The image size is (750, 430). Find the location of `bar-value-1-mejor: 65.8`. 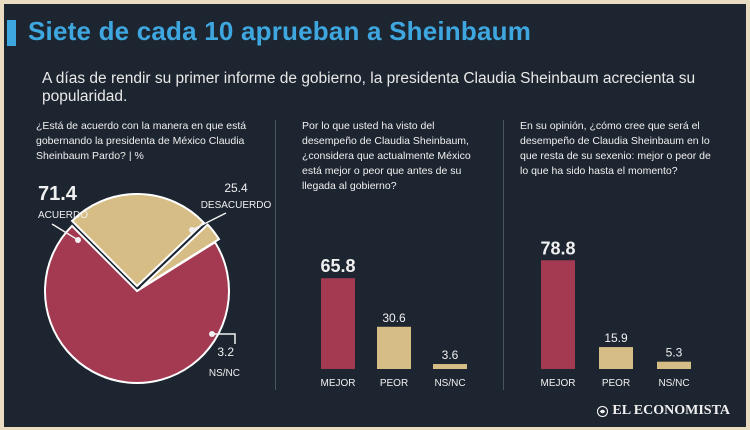

bar-value-1-mejor: 65.8 is located at coordinates (337, 266).